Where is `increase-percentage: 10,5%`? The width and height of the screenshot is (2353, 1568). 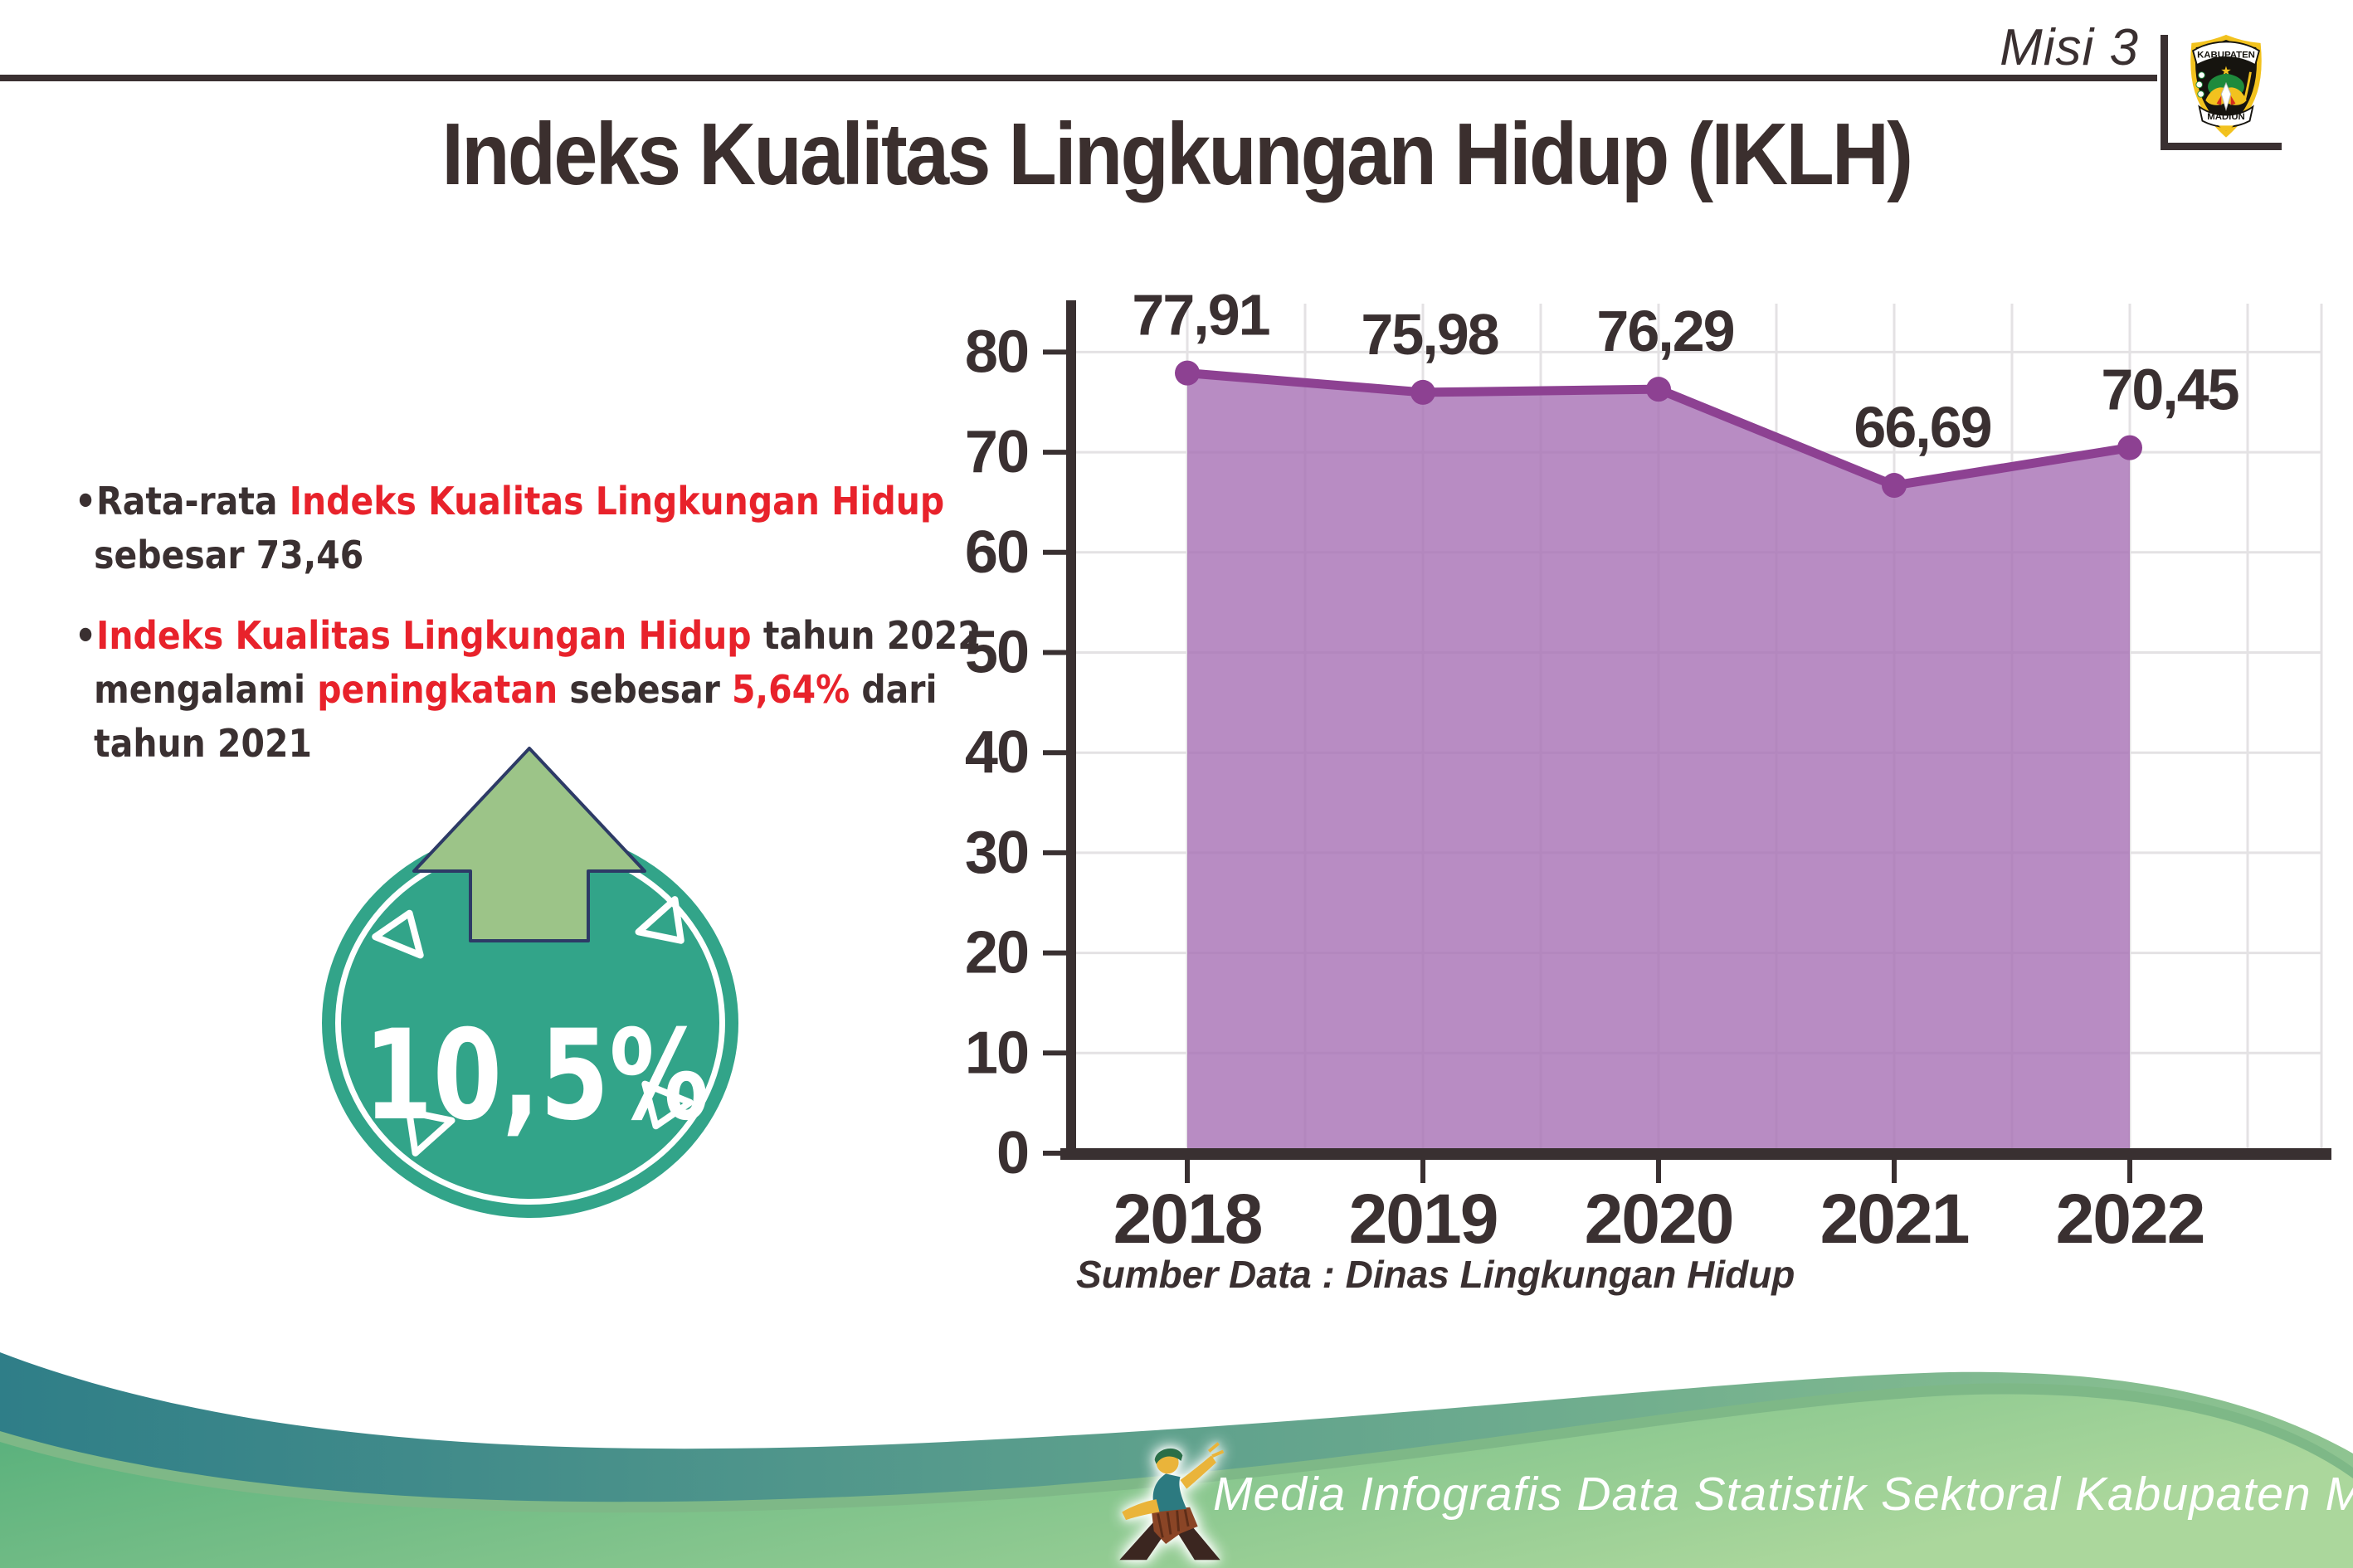
increase-percentage: 10,5% is located at coordinates (536, 1076).